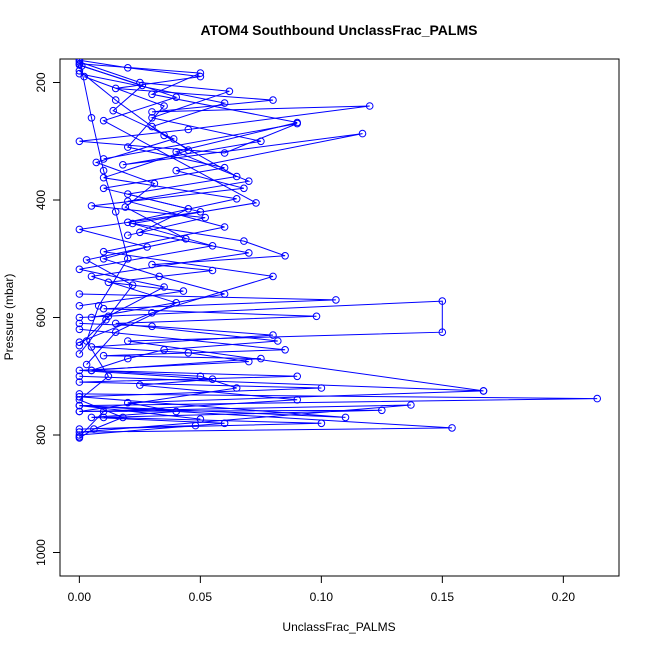  I want to click on y-tick-label: 1000, so click(41, 552).